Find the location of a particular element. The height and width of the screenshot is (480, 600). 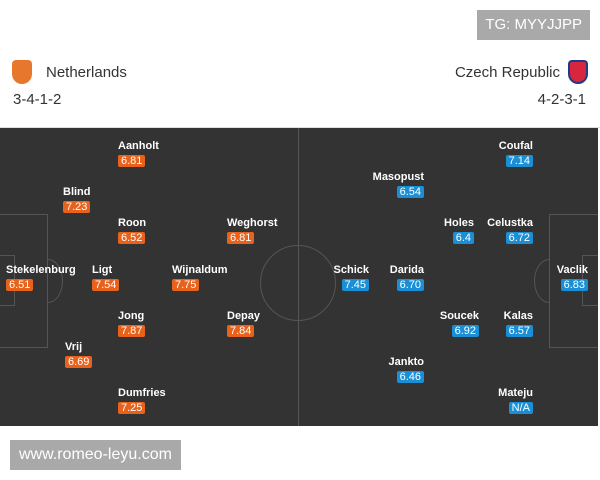

home-formation: 3-4-1-2 is located at coordinates (37, 99).